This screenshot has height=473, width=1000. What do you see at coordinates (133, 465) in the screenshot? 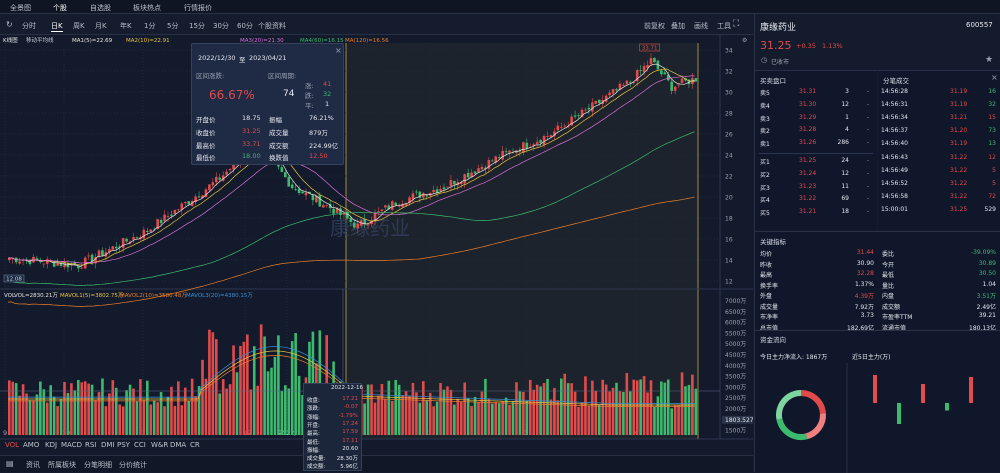
I see `info-tab-3: 分价统计` at bounding box center [133, 465].